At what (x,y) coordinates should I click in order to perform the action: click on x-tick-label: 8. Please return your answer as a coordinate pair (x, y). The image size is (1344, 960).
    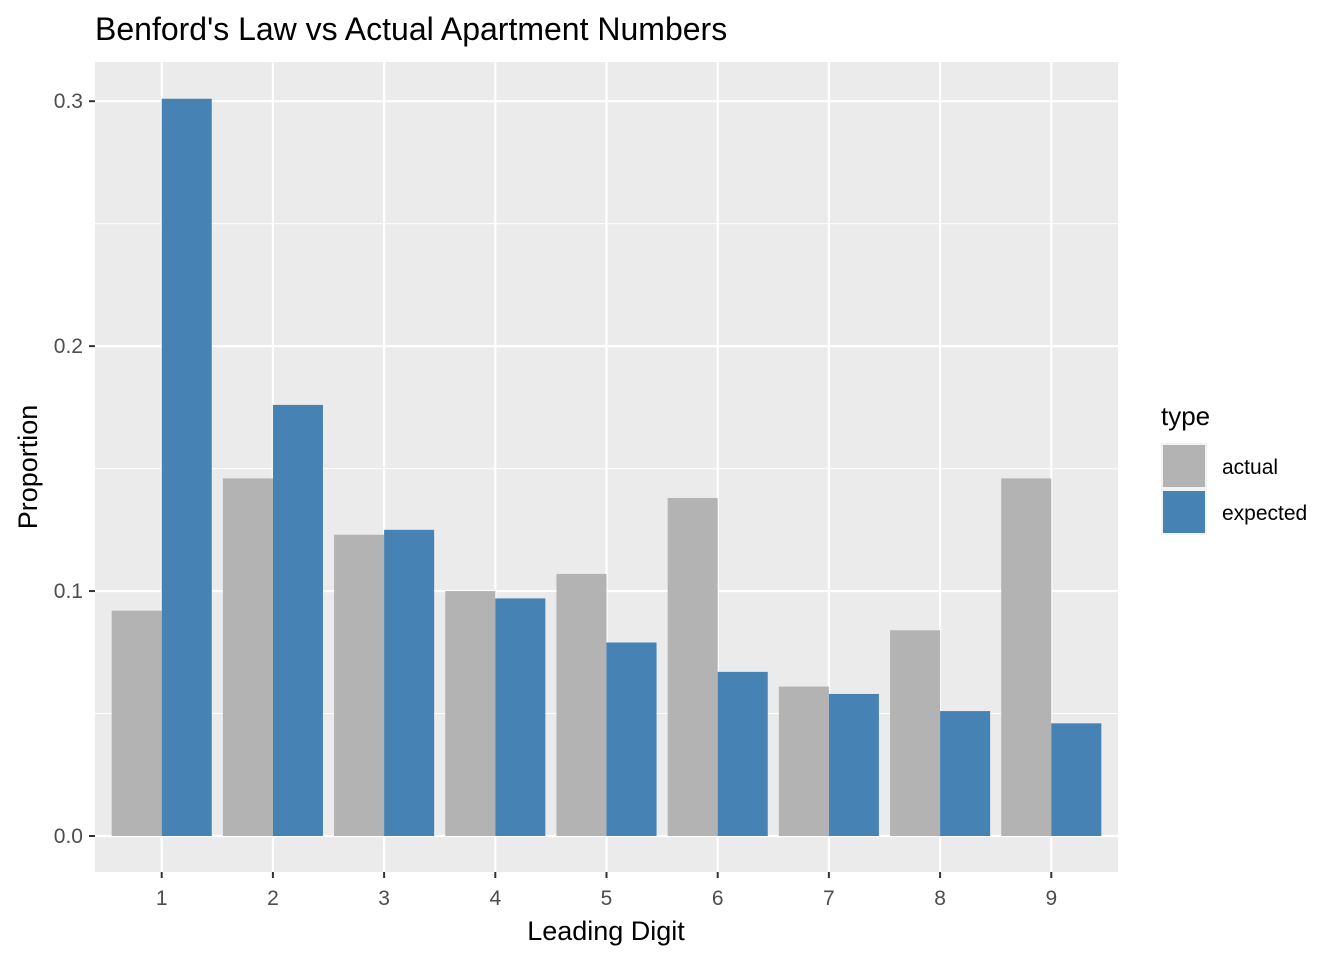
    Looking at the image, I should click on (940, 898).